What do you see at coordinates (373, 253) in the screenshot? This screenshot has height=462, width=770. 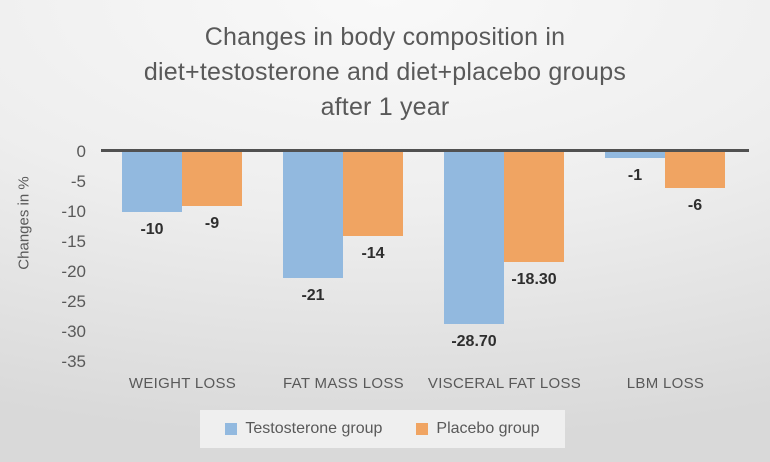 I see `bar-value-label: -14` at bounding box center [373, 253].